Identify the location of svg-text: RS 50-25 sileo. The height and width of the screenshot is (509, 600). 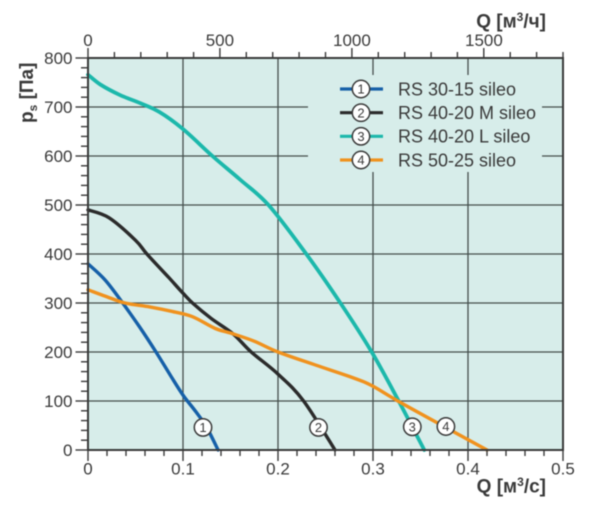
(457, 160).